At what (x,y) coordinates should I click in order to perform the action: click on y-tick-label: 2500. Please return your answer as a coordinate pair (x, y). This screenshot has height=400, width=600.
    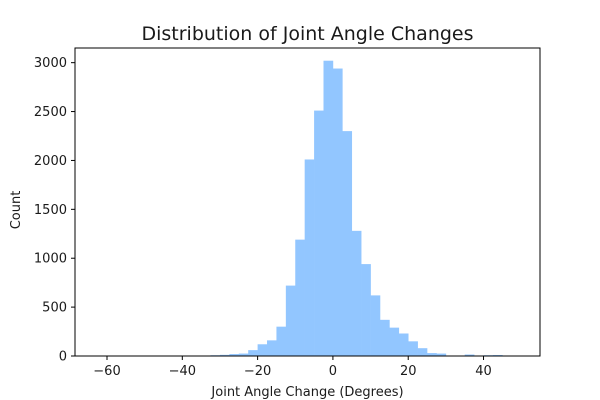
    Looking at the image, I should click on (50, 112).